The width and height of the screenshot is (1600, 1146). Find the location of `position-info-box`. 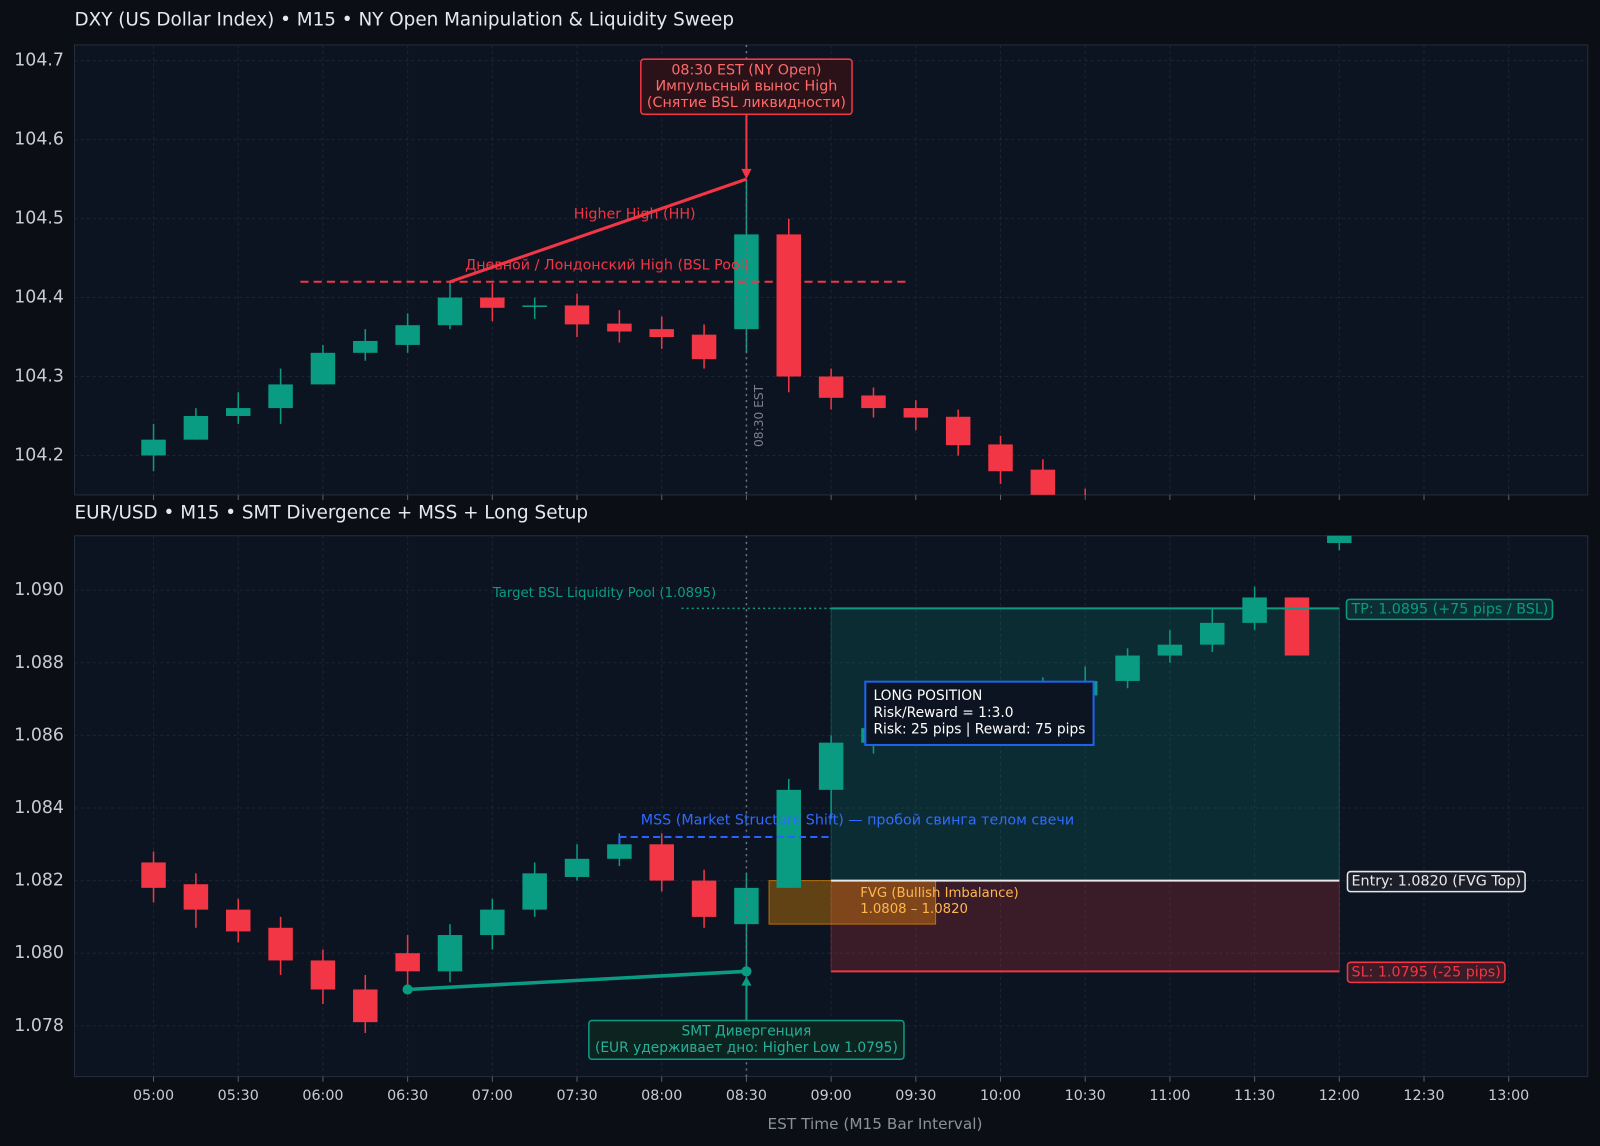

position-info-box is located at coordinates (979, 713).